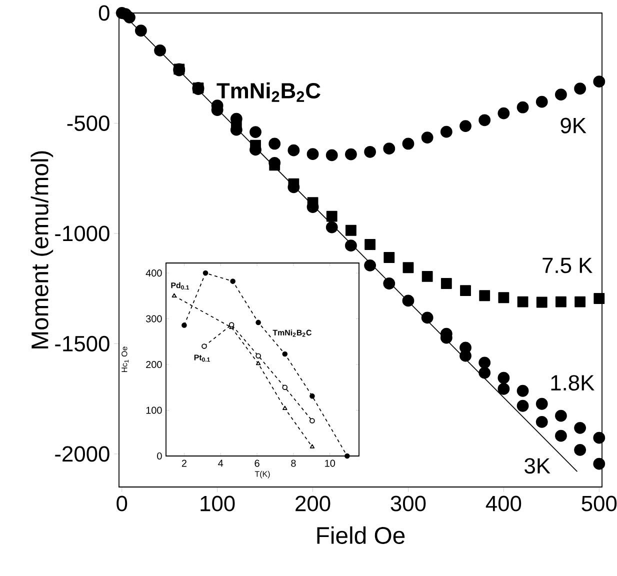 Image resolution: width=617 pixels, height=576 pixels. What do you see at coordinates (313, 504) in the screenshot?
I see `x-tick-label: 200` at bounding box center [313, 504].